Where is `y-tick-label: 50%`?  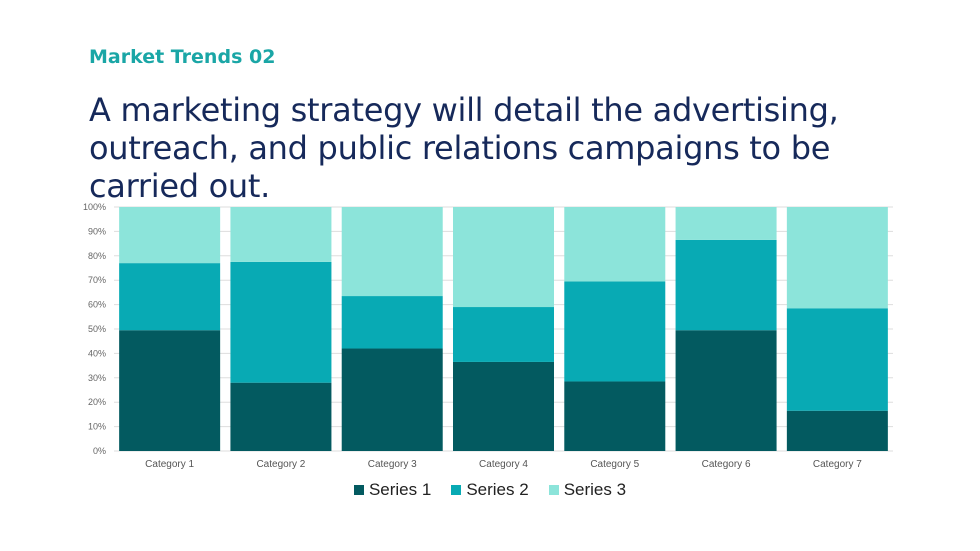 y-tick-label: 50% is located at coordinates (97, 329).